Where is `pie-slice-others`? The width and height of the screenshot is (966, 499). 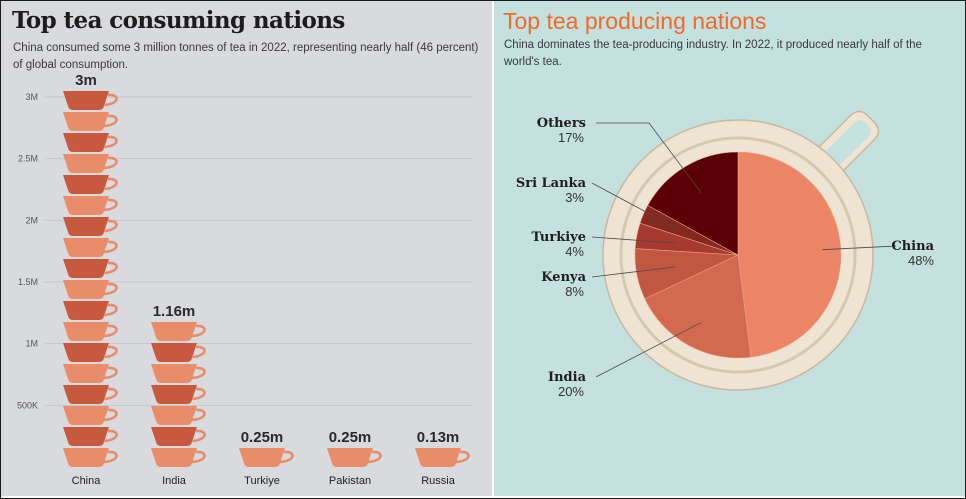 pie-slice-others is located at coordinates (693, 203).